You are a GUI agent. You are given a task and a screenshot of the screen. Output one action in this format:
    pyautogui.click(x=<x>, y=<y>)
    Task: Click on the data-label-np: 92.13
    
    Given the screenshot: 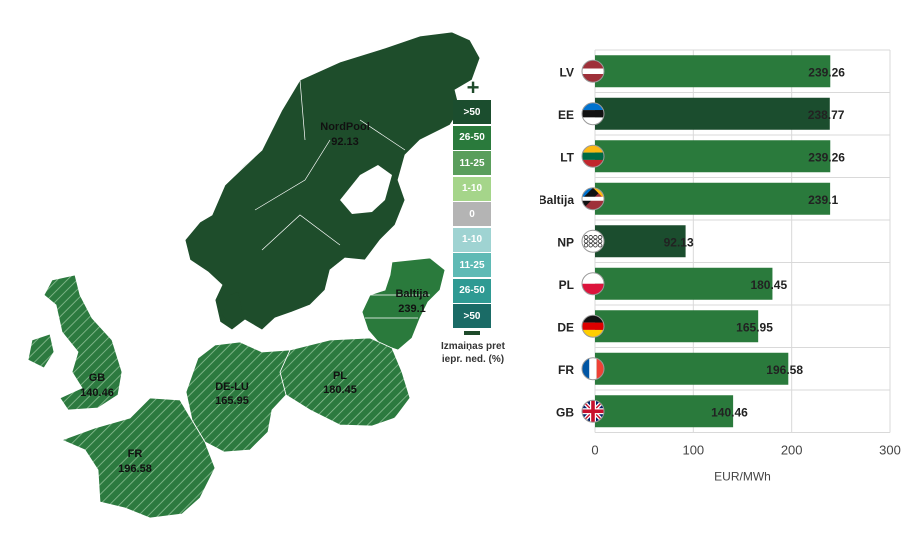 What is the action you would take?
    pyautogui.click(x=679, y=242)
    